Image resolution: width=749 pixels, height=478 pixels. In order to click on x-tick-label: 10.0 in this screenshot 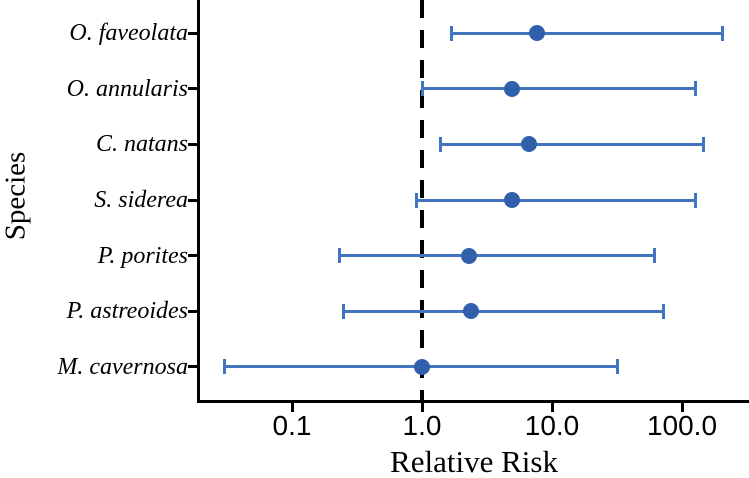, I will do `click(552, 425)`.